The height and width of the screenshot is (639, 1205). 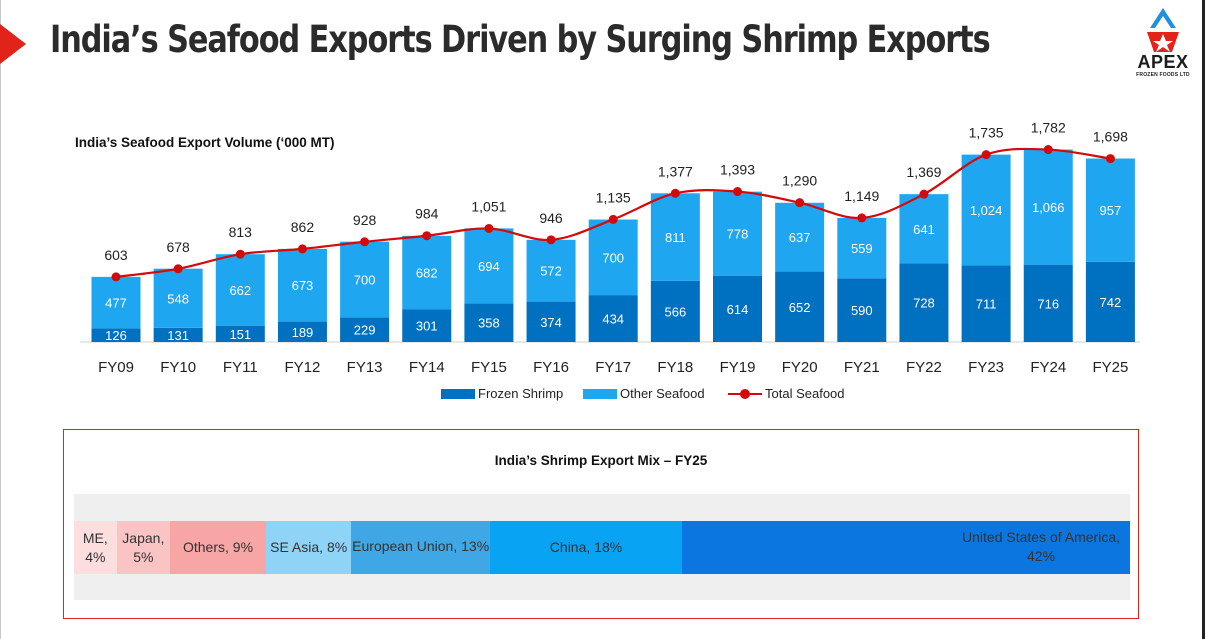 I want to click on label-total-seafood: 1,135, so click(x=613, y=197).